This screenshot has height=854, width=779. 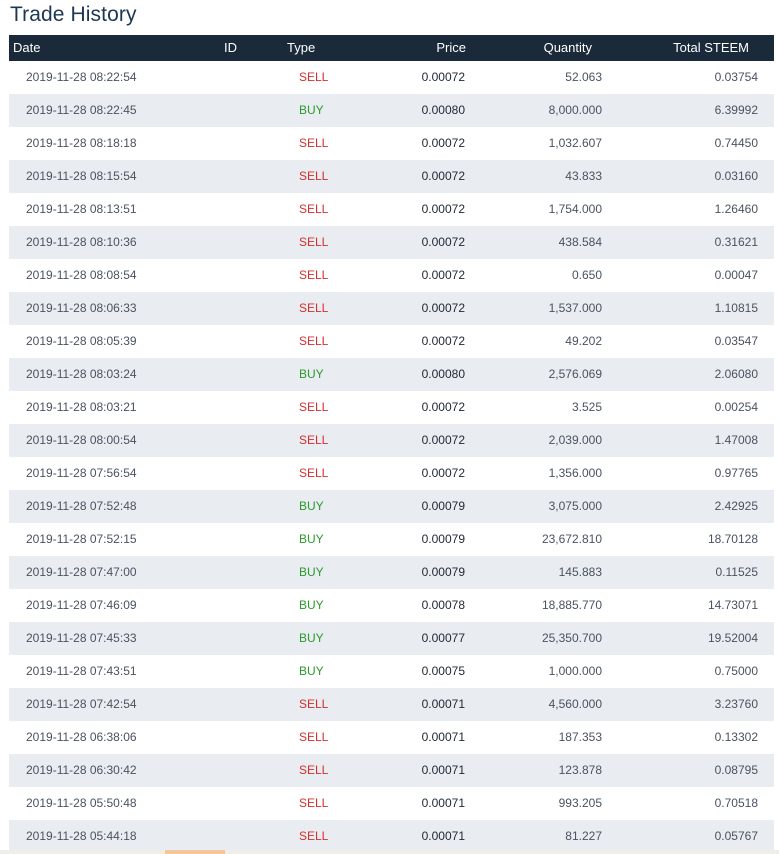 I want to click on trade-total: 18.70128, so click(x=732, y=539).